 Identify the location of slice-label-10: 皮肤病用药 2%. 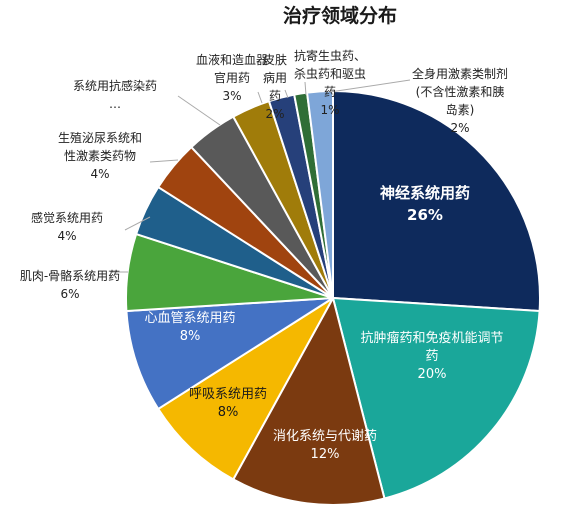
(275, 86).